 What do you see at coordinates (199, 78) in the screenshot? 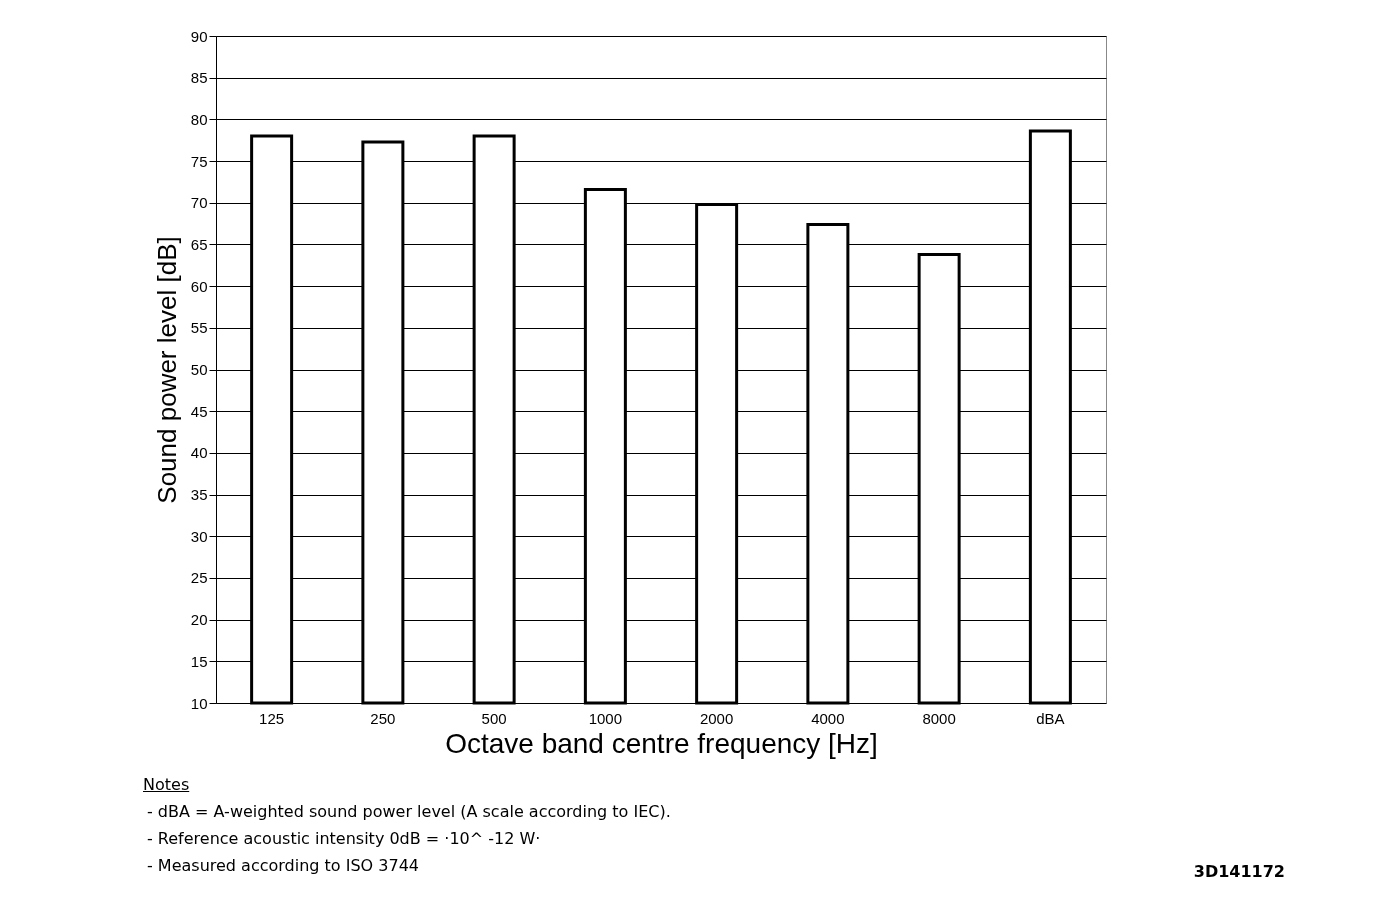
I see `y-tick-label: 85` at bounding box center [199, 78].